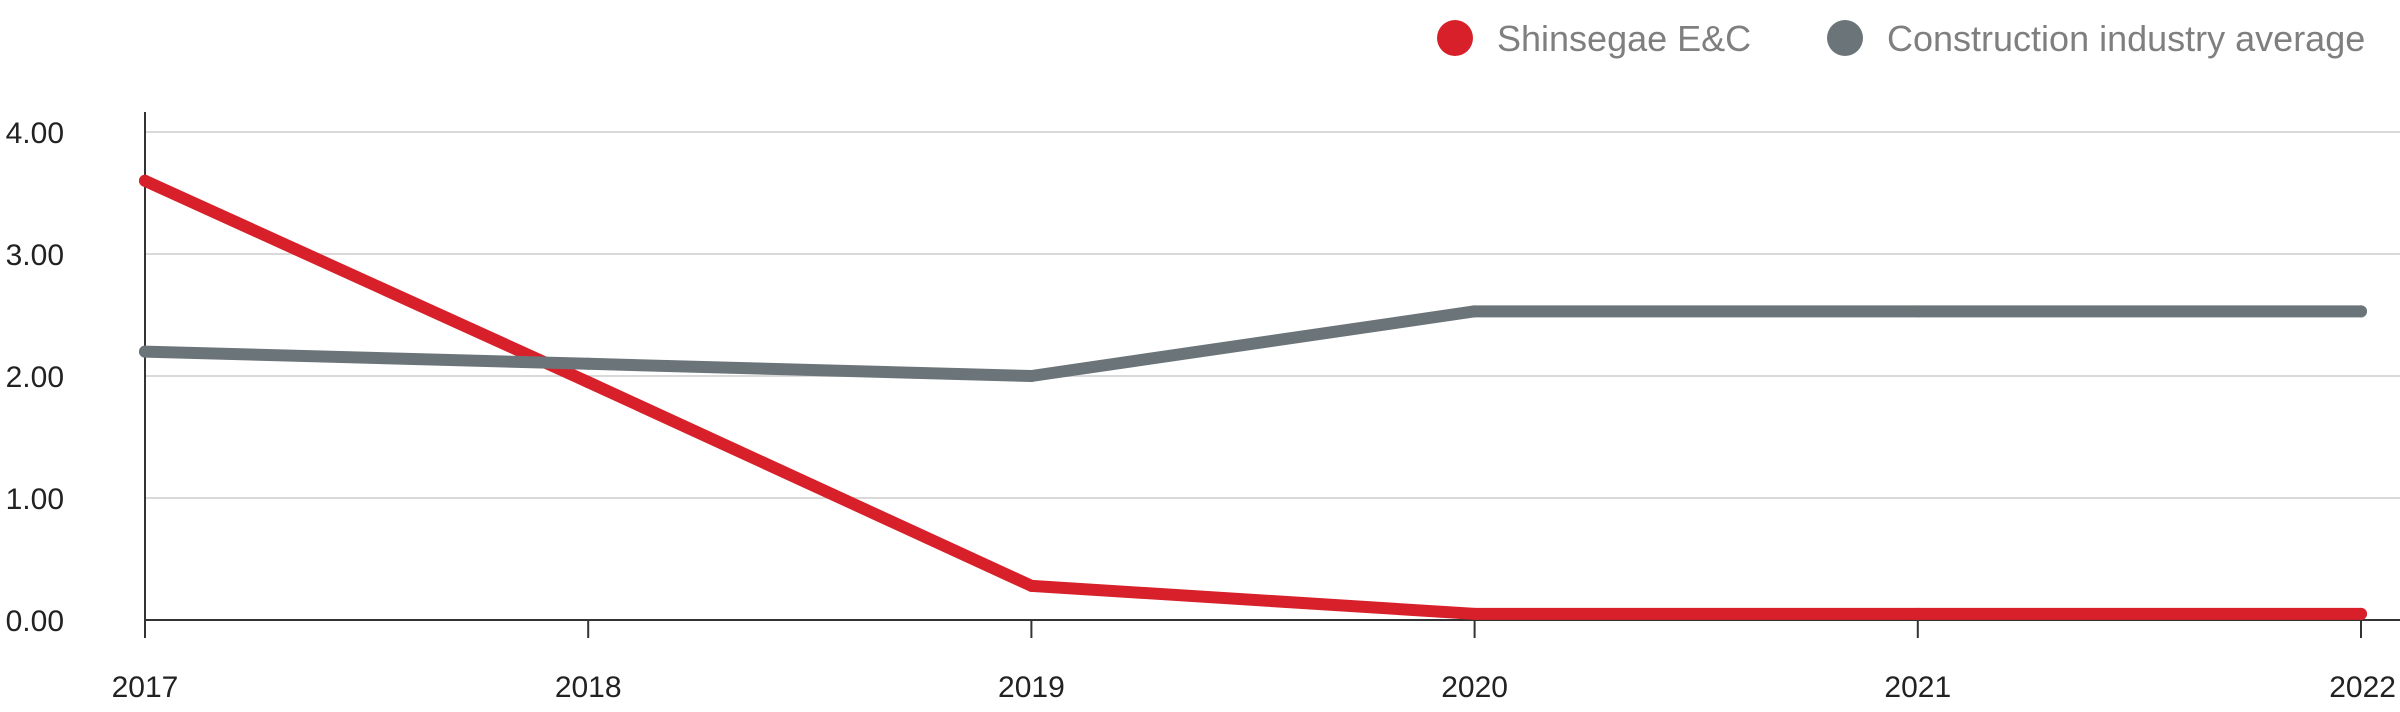 Image resolution: width=2400 pixels, height=712 pixels. Describe the element at coordinates (35, 621) in the screenshot. I see `y-tick-label: 0.00` at that location.